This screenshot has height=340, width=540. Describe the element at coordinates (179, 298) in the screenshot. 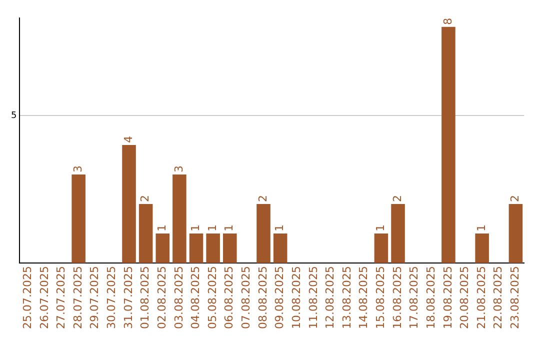

I see `x-tick-label: 03.08.2025` at that location.